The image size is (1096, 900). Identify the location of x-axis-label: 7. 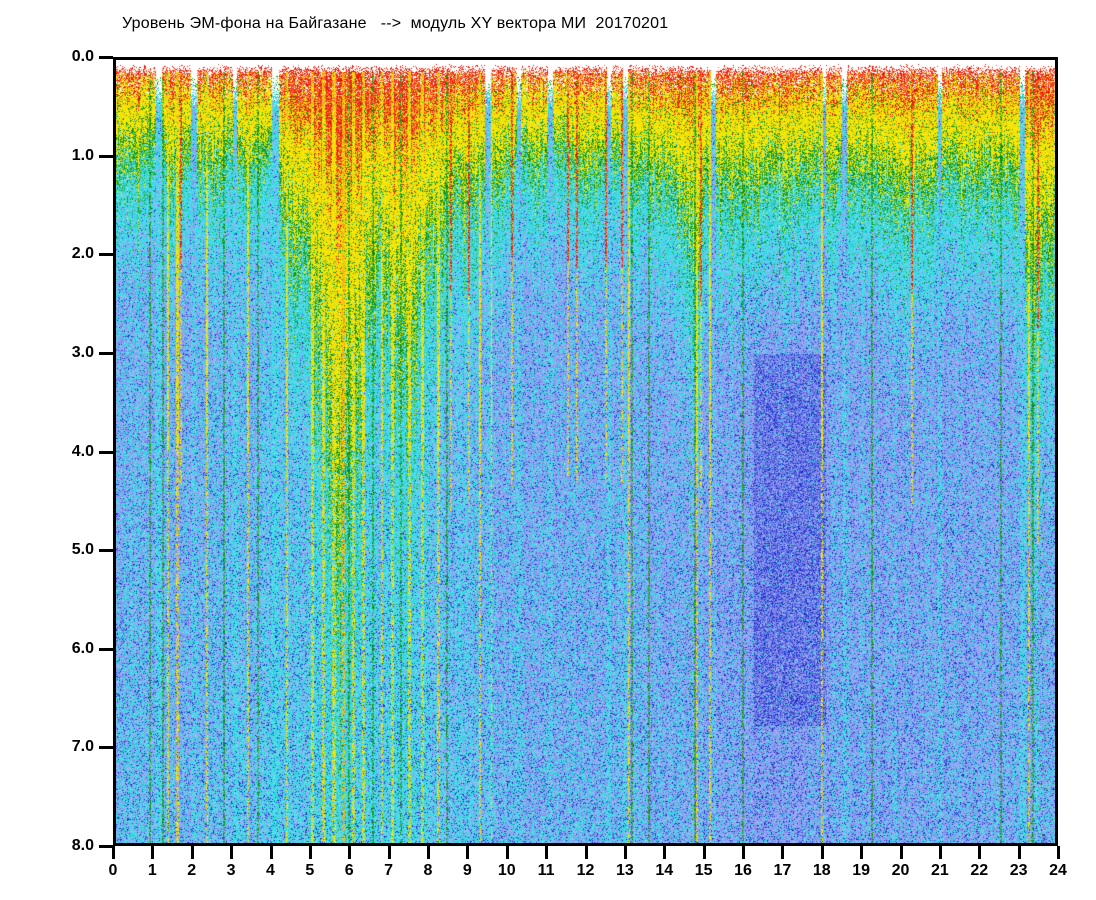
(389, 870).